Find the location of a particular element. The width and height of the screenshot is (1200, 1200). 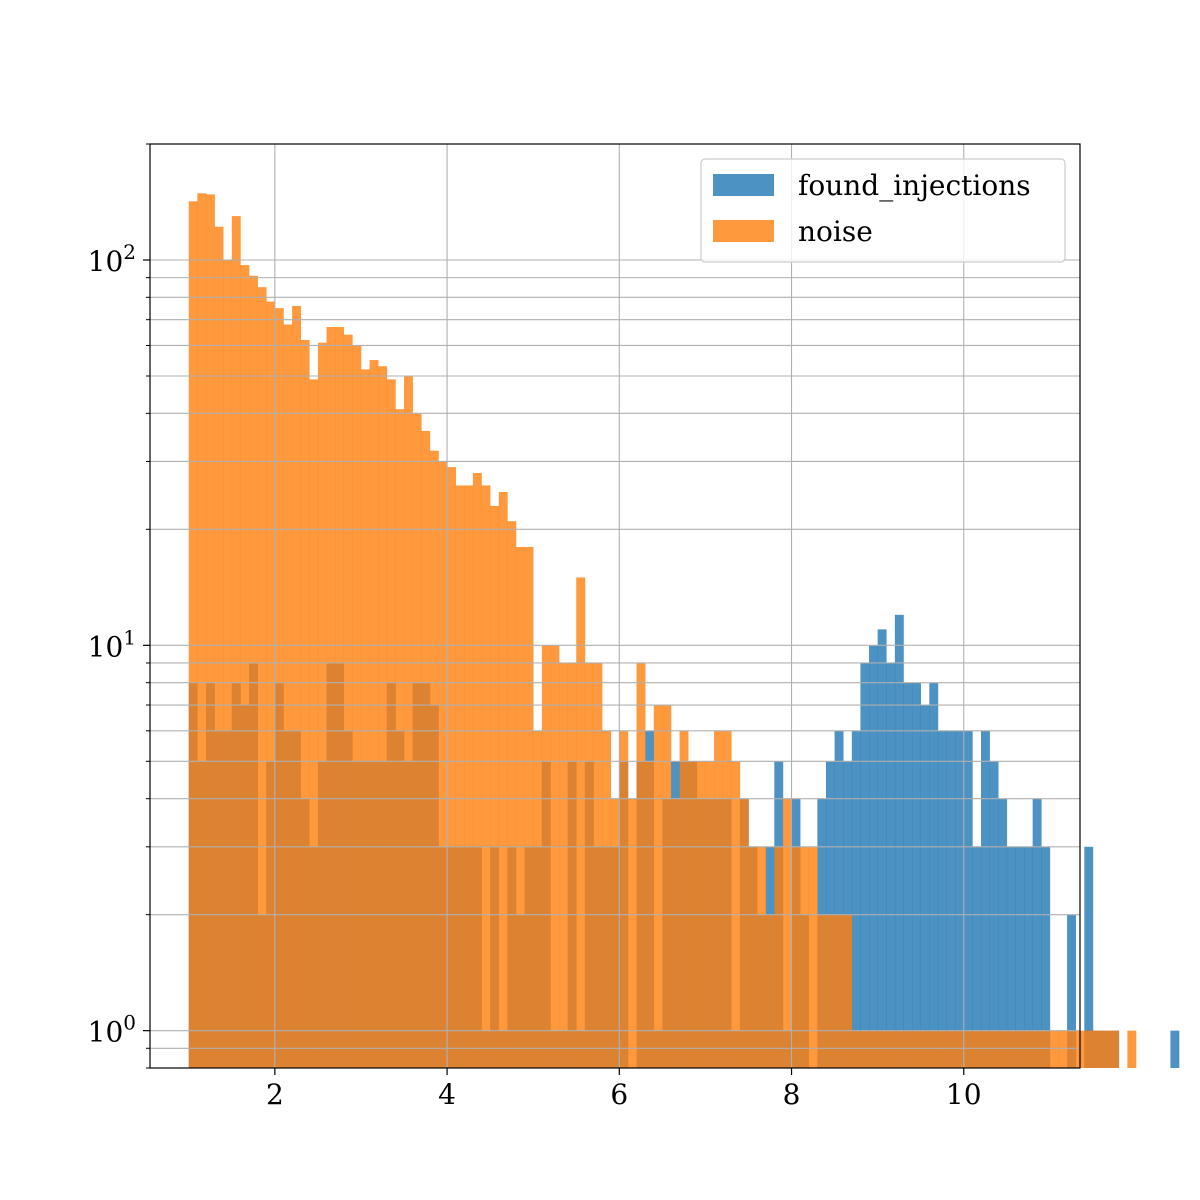

x-tick-label: 10 is located at coordinates (964, 1094).